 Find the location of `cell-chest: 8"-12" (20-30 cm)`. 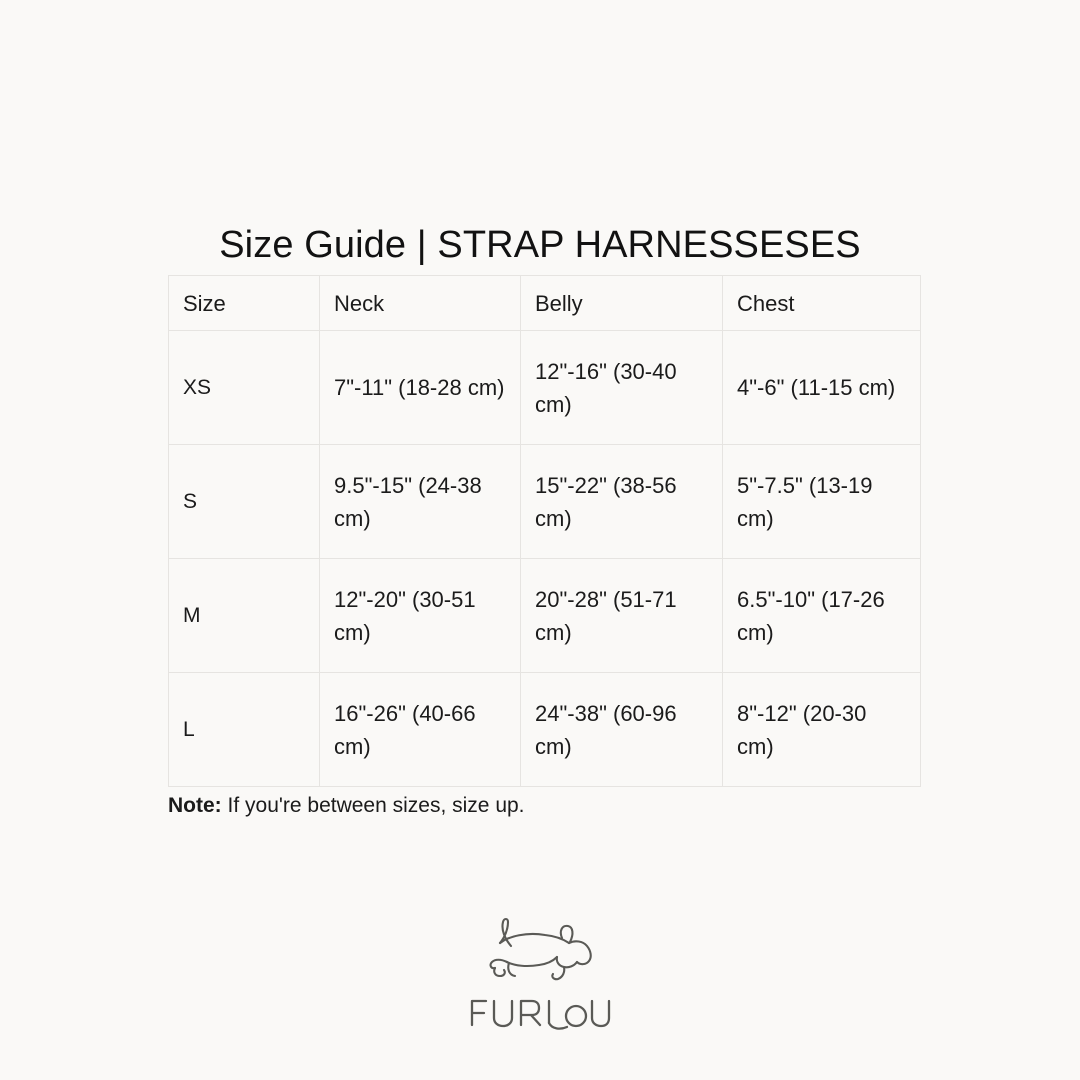

cell-chest: 8"-12" (20-30 cm) is located at coordinates (821, 729).